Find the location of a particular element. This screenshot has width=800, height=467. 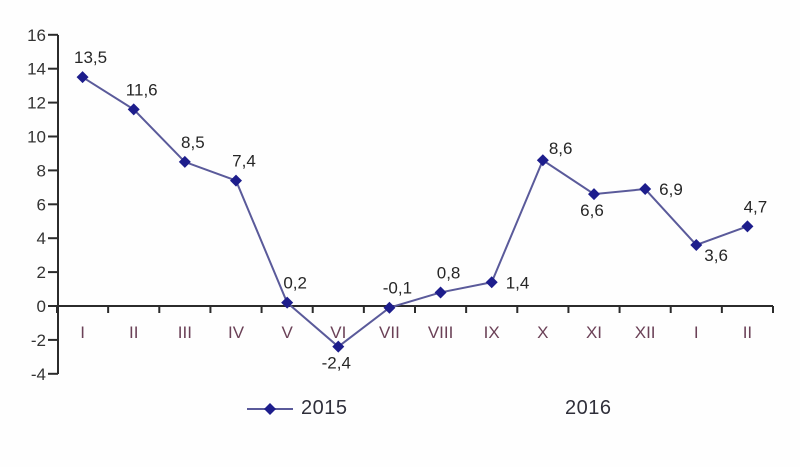

y-tick-label: 6 is located at coordinates (41, 204).